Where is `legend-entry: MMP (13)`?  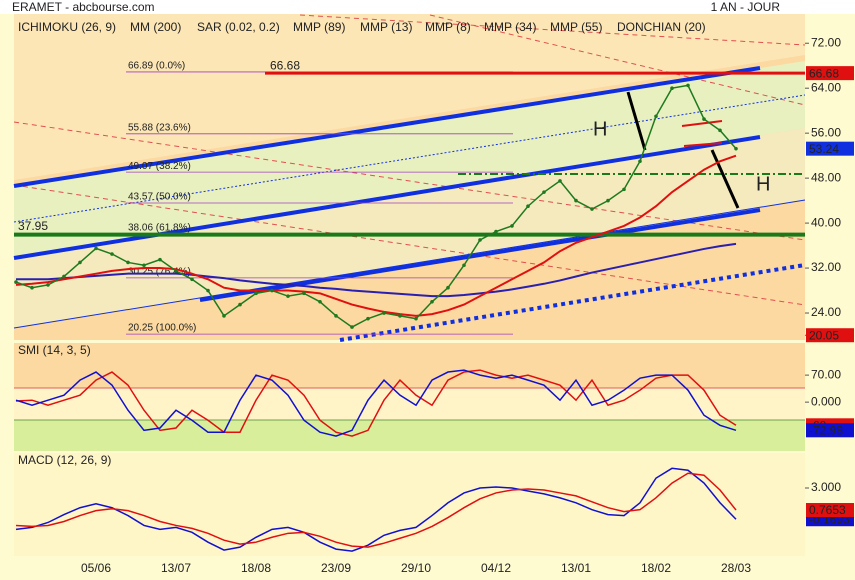
legend-entry: MMP (13) is located at coordinates (386, 27).